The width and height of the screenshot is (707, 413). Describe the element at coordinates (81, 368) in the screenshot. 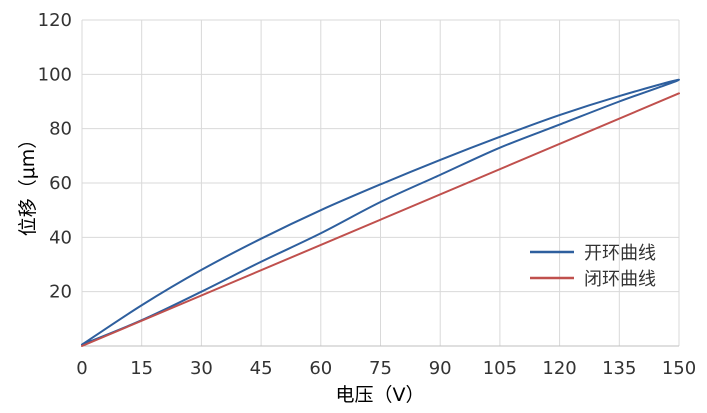

I see `x-tick-label: 0` at that location.